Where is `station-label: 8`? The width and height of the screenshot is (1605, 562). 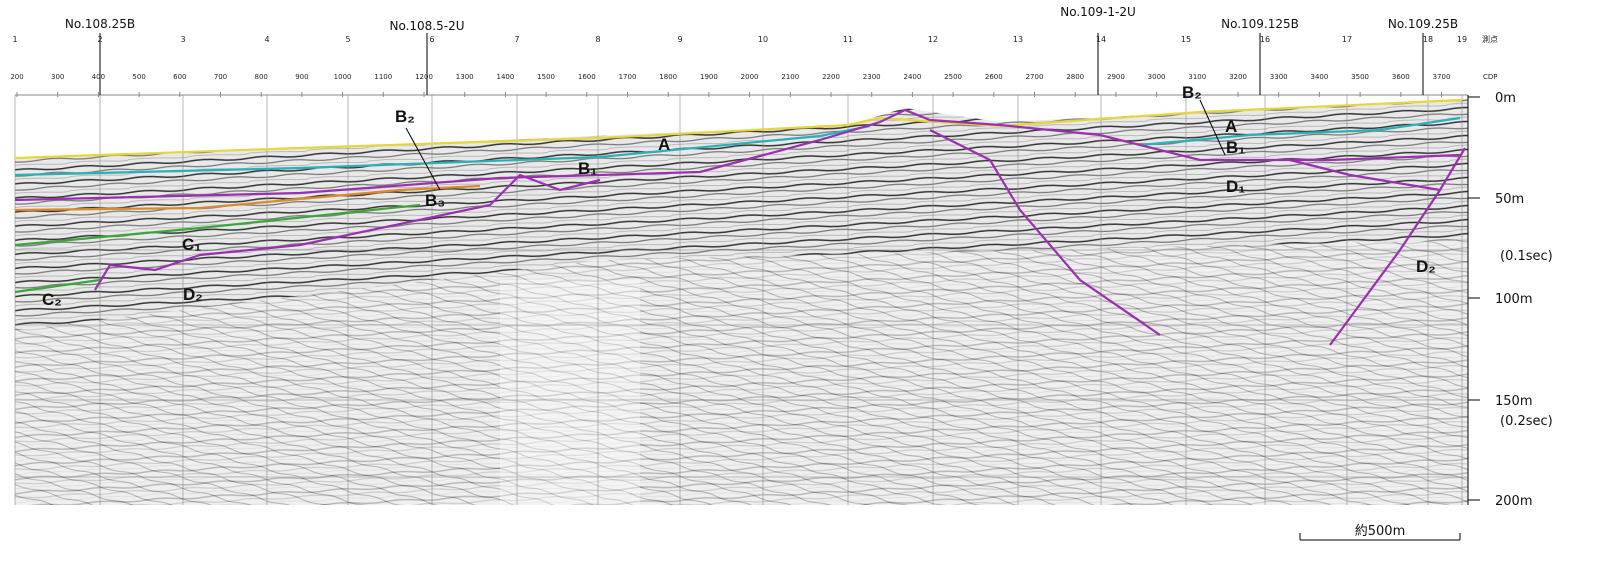 station-label: 8 is located at coordinates (597, 39).